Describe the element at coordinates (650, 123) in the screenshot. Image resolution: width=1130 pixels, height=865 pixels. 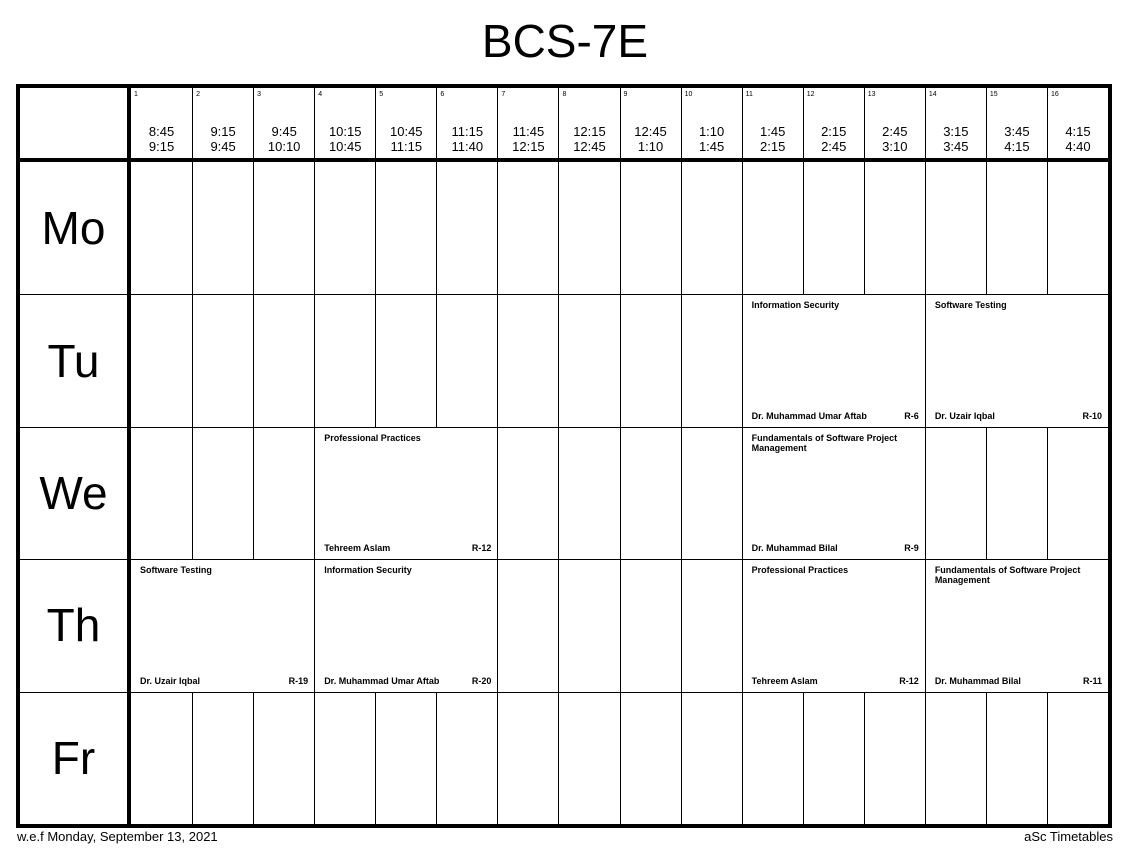
I see `slot-header: 9 12:45 1:10` at that location.